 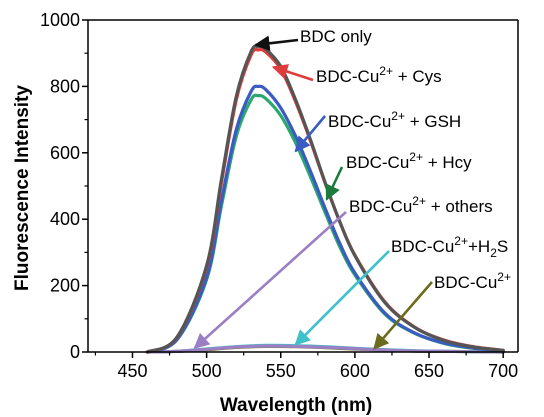 I want to click on annotation-label: BDC-Cu2++H2S, so click(x=449, y=247).